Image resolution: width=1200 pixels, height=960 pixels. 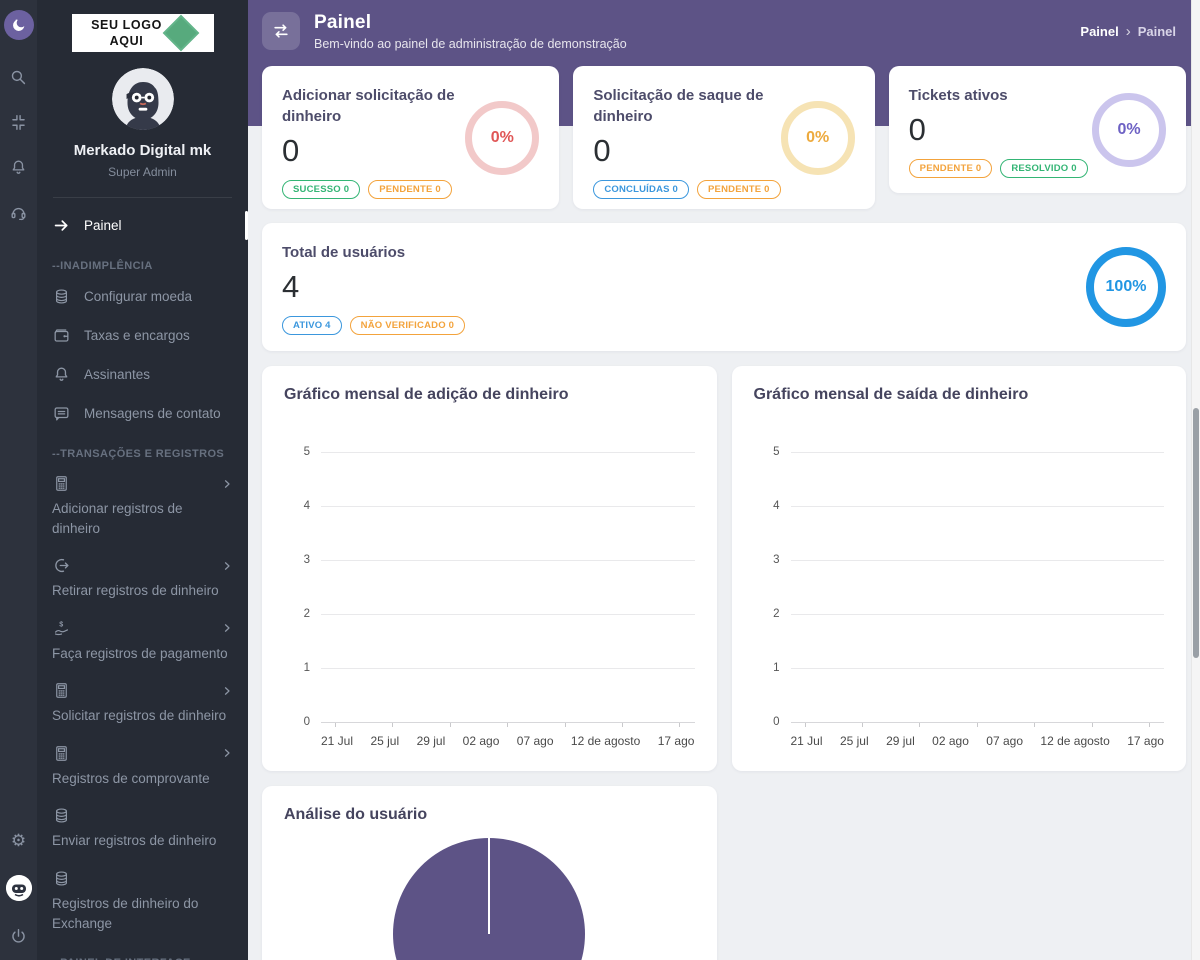 I want to click on user-role: Super Admin, so click(x=142, y=172).